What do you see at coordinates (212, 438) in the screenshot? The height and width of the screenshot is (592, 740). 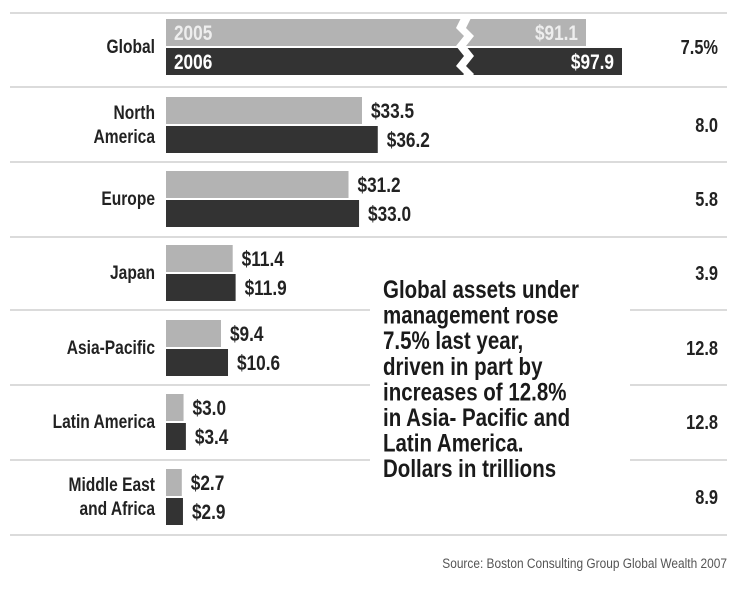 I see `value-label: $3.4` at bounding box center [212, 438].